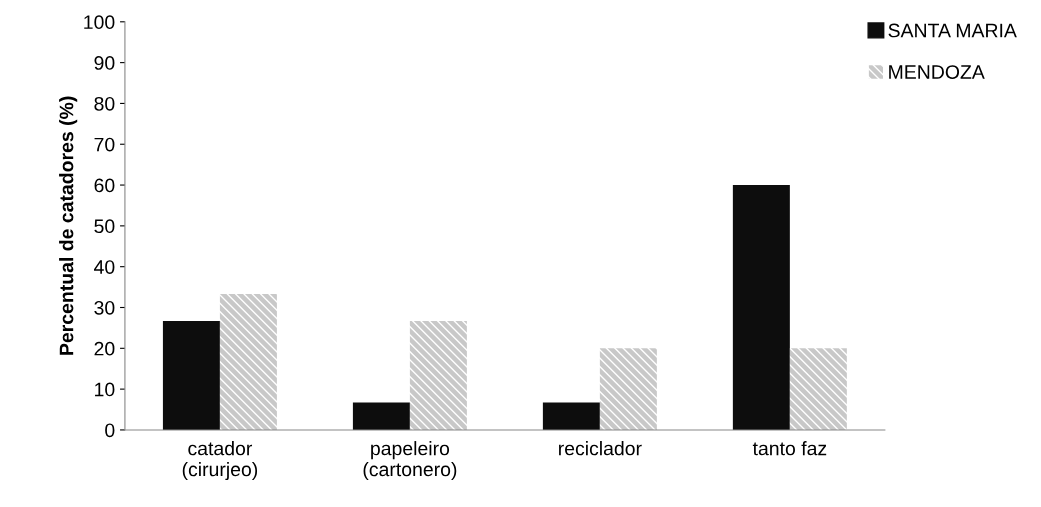  What do you see at coordinates (410, 461) in the screenshot?
I see `x-tick-label: papeleiro (cartonero)` at bounding box center [410, 461].